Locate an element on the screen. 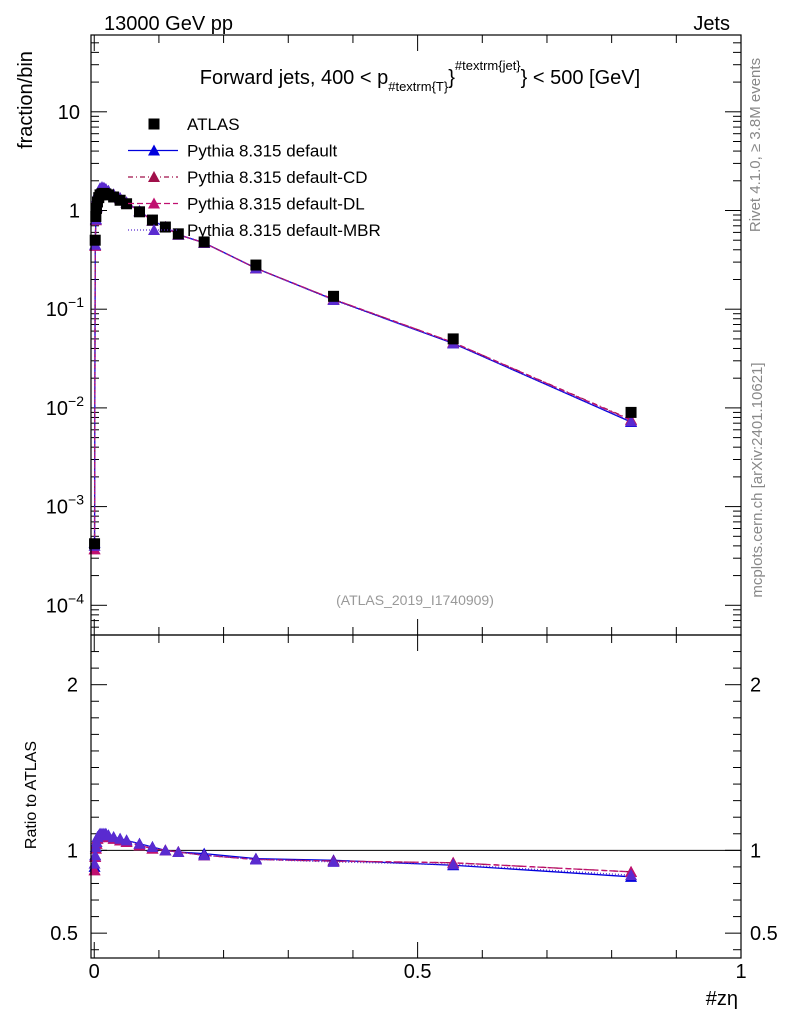  chart-title-sub: #textrm{T} is located at coordinates (418, 86).